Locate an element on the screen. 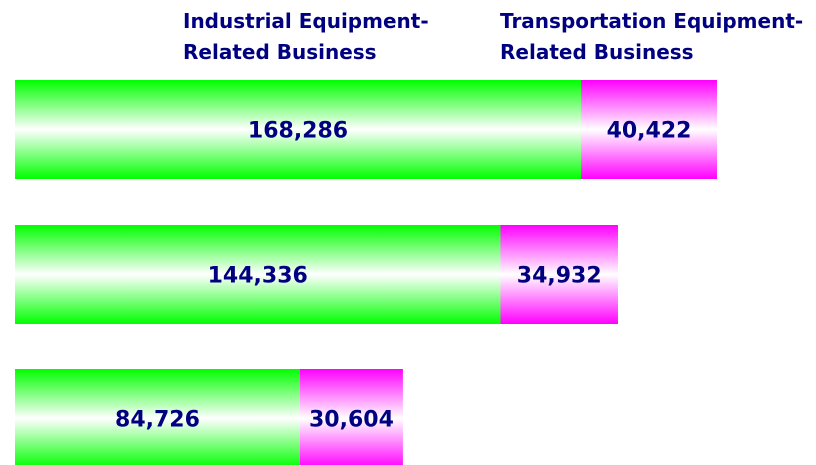 The width and height of the screenshot is (816, 465). data-label: 168,286 is located at coordinates (298, 131).